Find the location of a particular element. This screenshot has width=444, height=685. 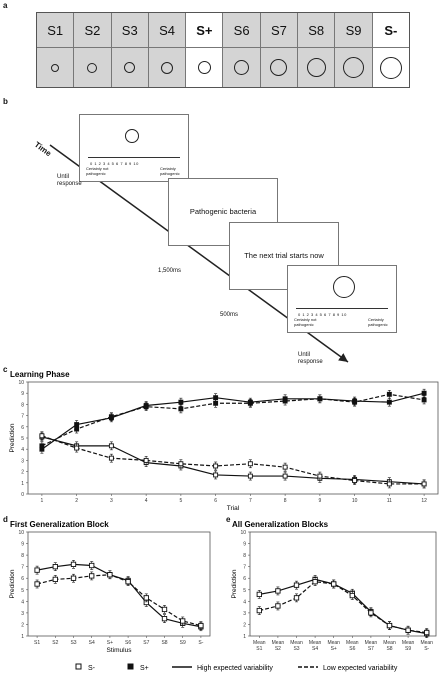

duration-label-3: 500ms is located at coordinates (229, 315).